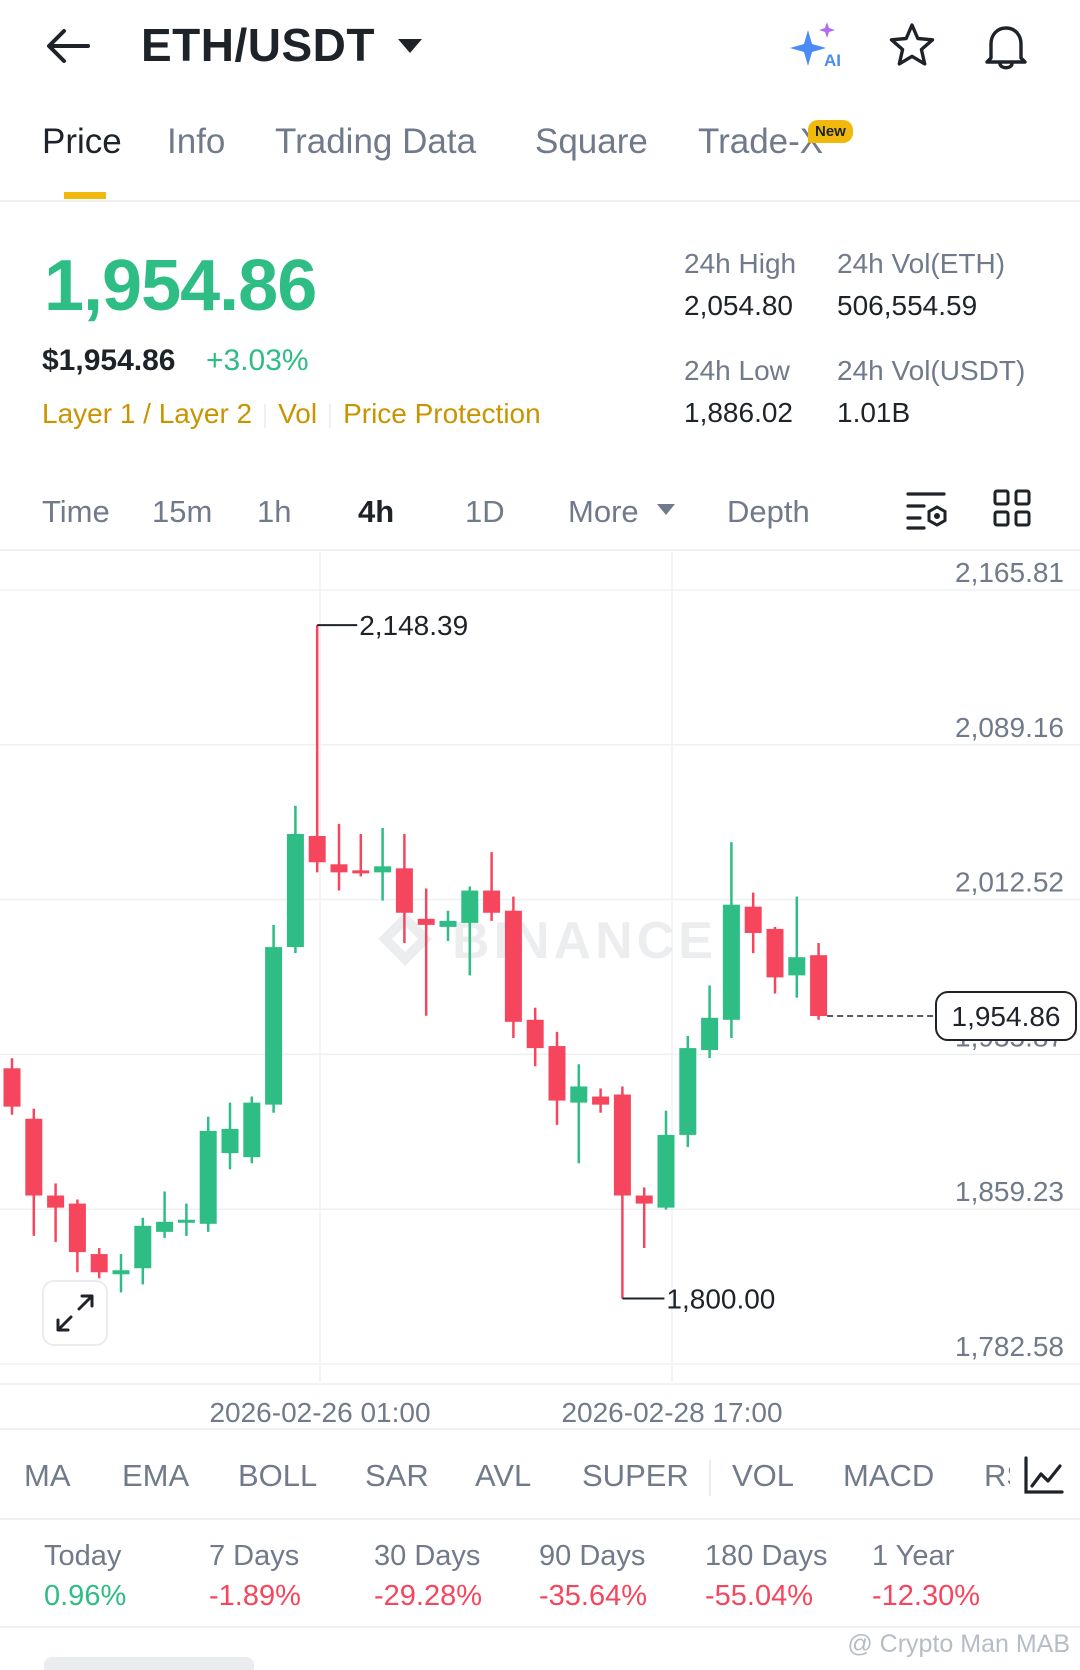  I want to click on chart-settings-icon, so click(928, 511).